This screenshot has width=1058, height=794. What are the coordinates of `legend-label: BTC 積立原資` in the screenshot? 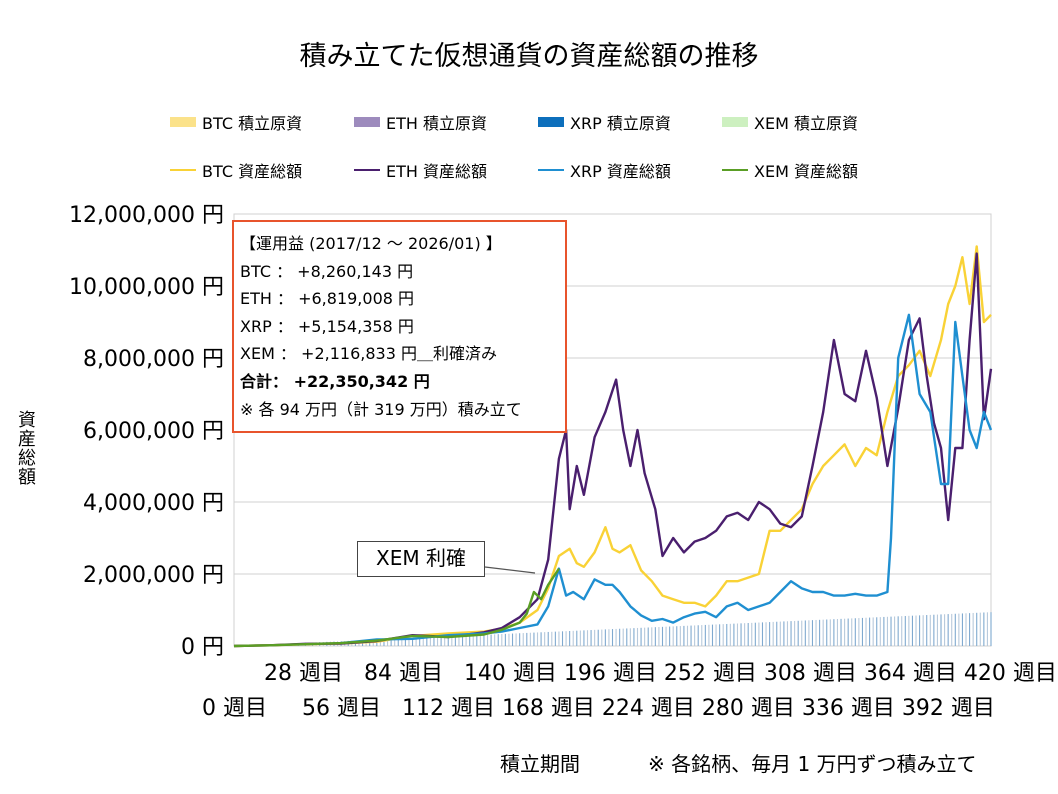 It's located at (252, 123).